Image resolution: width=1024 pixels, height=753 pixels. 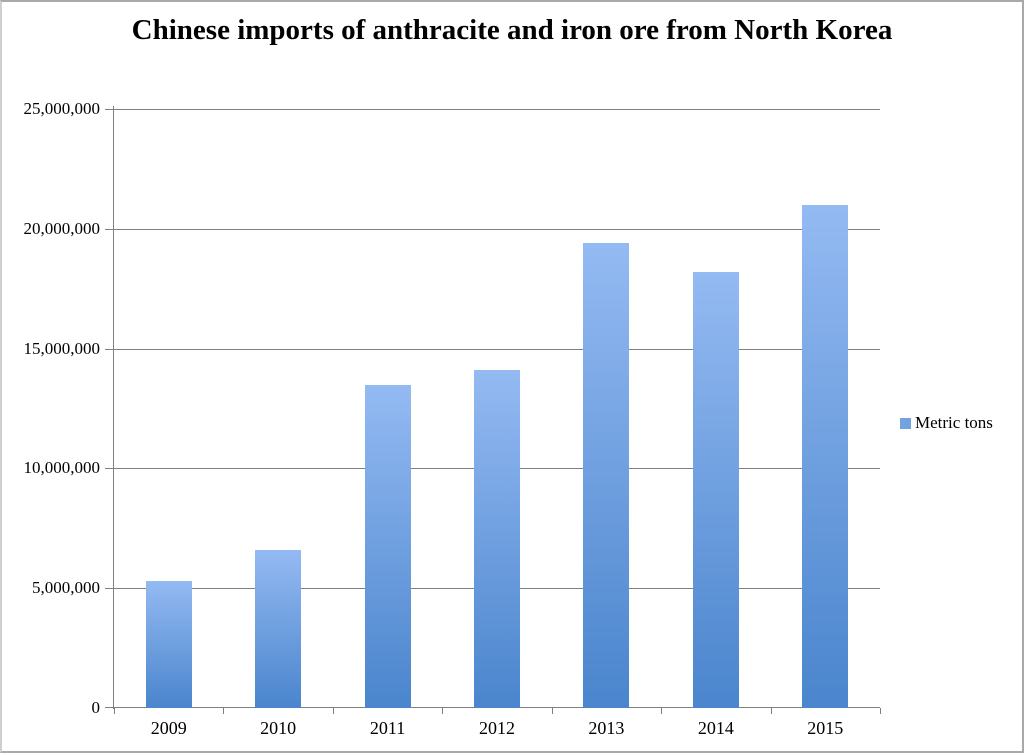 I want to click on legend: Metric tons, so click(x=946, y=423).